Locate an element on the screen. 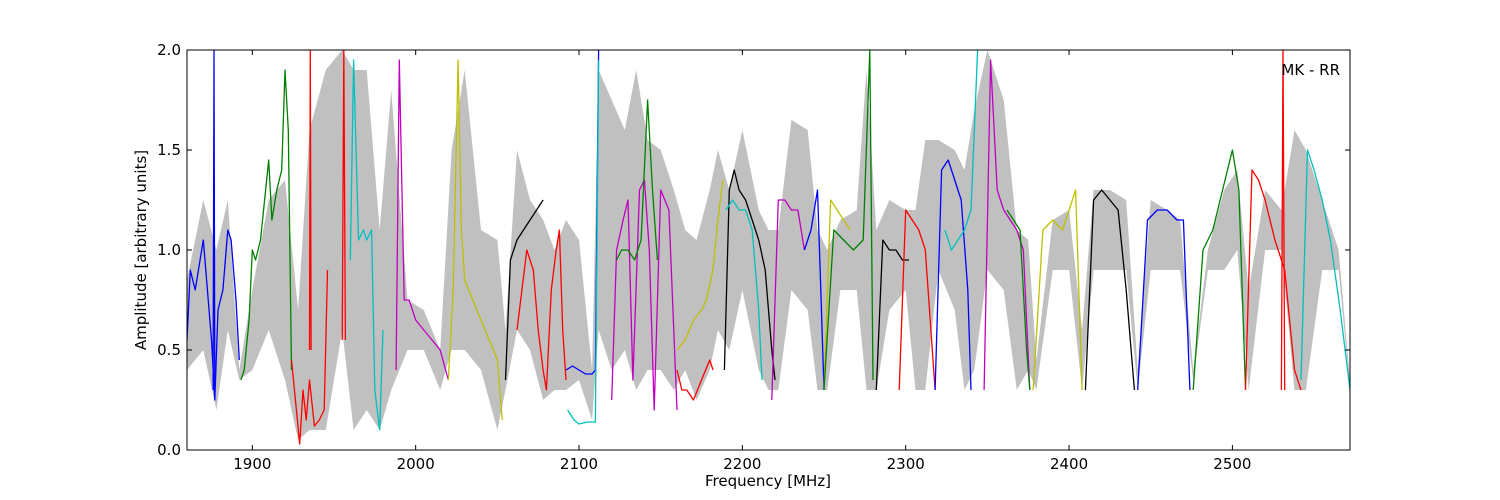 The width and height of the screenshot is (1500, 500). x-tick-label: 2500 is located at coordinates (1232, 464).